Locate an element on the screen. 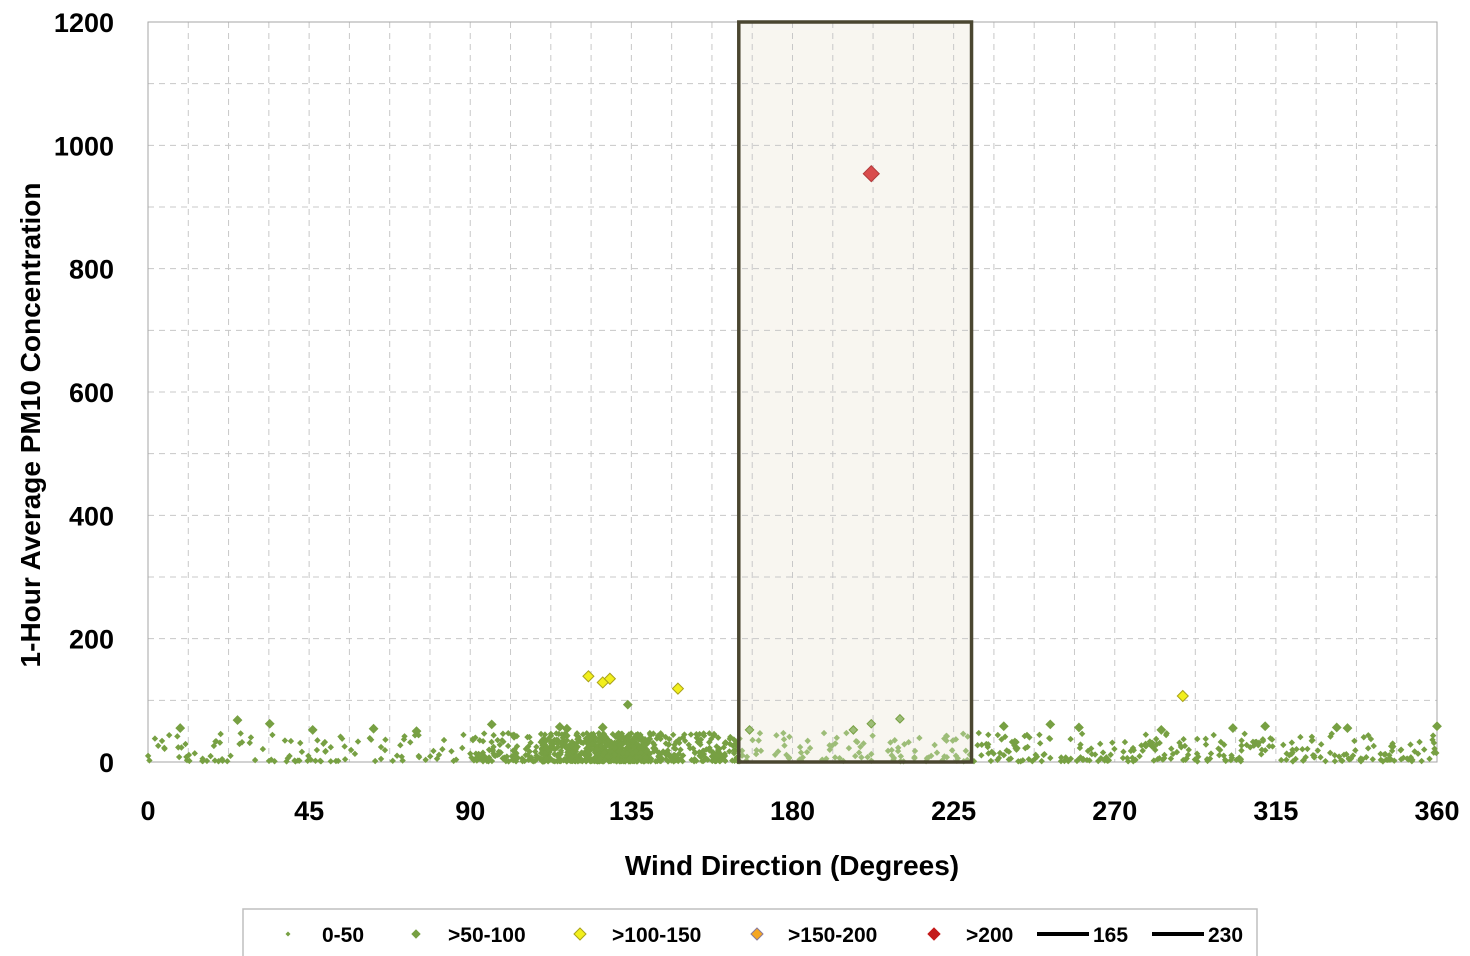 This screenshot has height=956, width=1470. y-tick-label: 1200 is located at coordinates (84, 23).